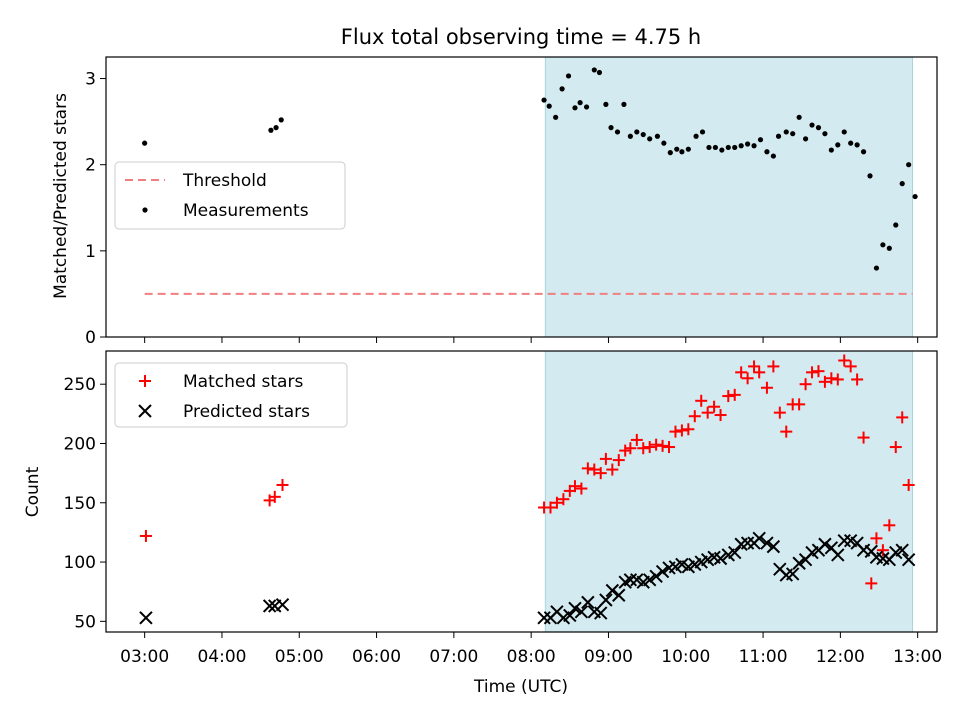 The image size is (960, 720). I want to click on top-legend-label-1: Measurements, so click(246, 211).